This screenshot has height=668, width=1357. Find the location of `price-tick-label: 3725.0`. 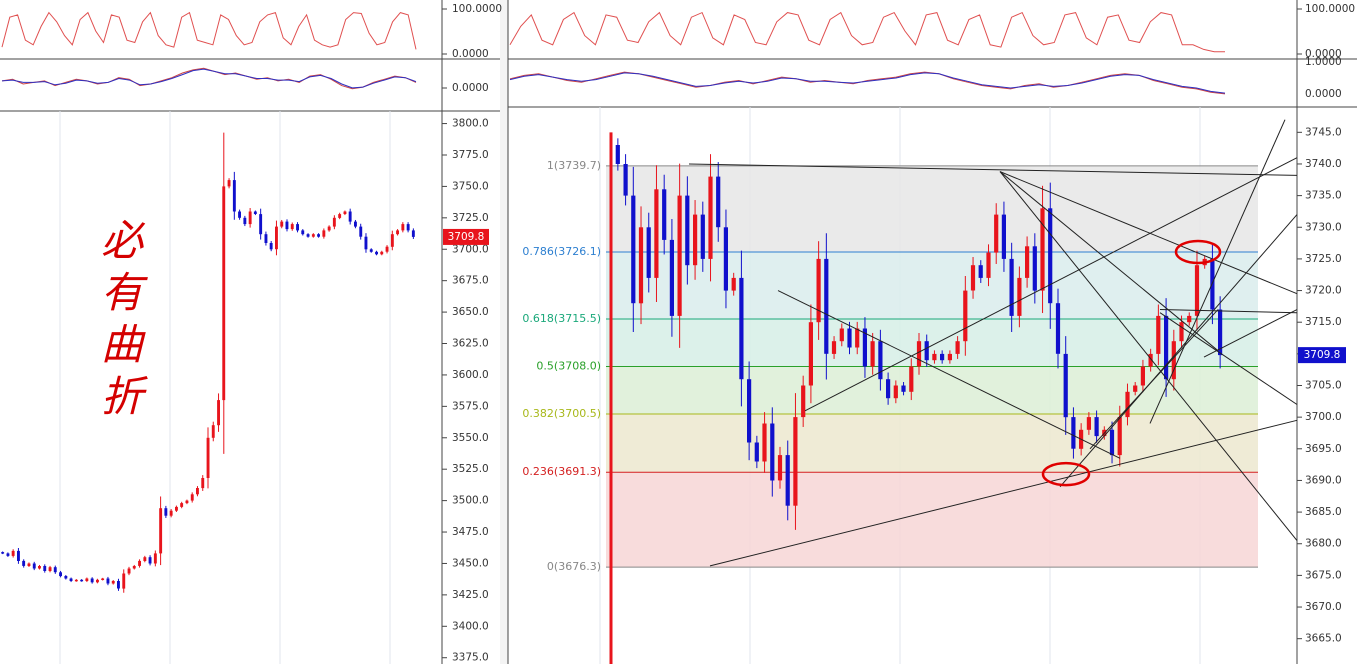

price-tick-label: 3725.0 is located at coordinates (1323, 259).